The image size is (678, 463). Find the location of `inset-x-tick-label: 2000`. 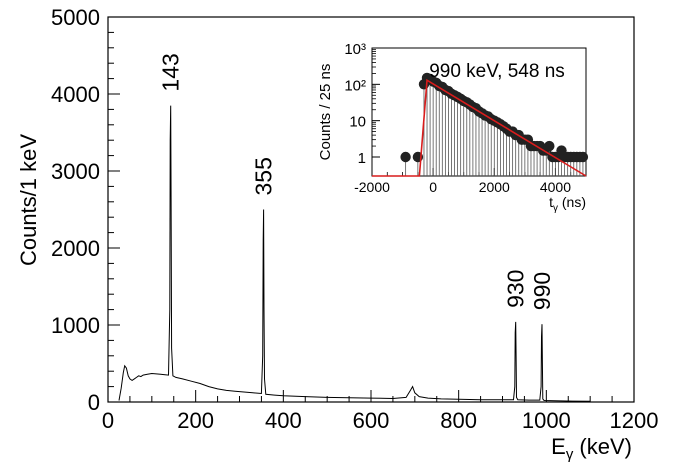

inset-x-tick-label: 2000 is located at coordinates (494, 187).